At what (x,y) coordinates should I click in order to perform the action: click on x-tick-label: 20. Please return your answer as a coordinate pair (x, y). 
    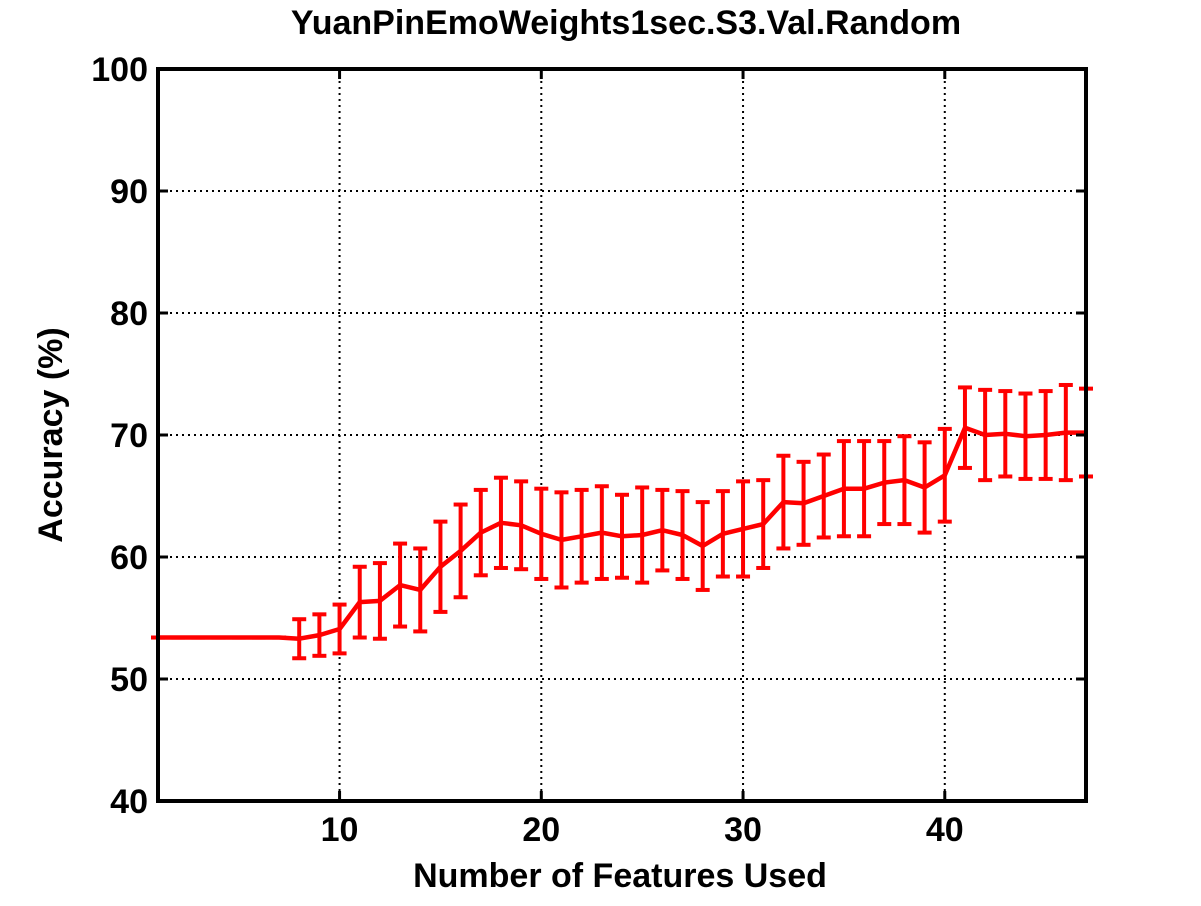
    Looking at the image, I should click on (541, 830).